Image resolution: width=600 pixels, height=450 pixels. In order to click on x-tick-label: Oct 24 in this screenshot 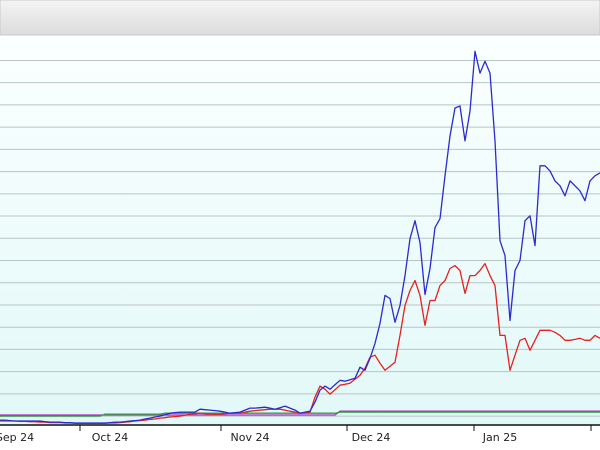, I will do `click(110, 437)`.